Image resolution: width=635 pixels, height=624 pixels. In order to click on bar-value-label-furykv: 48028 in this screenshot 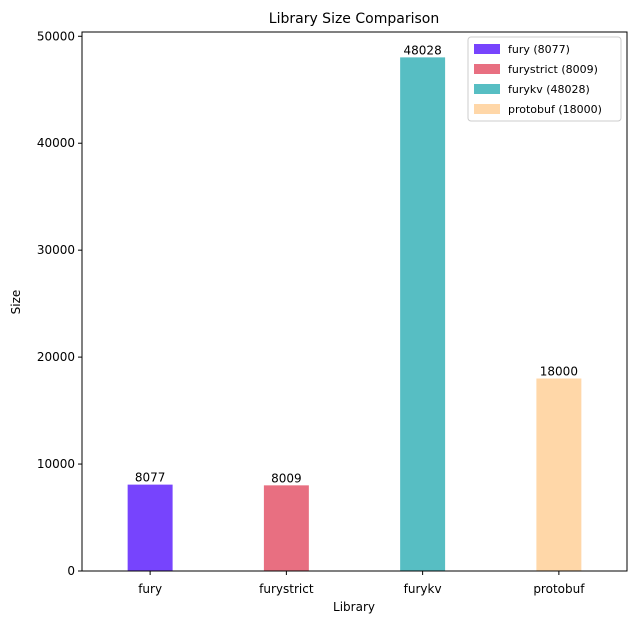, I will do `click(423, 50)`.